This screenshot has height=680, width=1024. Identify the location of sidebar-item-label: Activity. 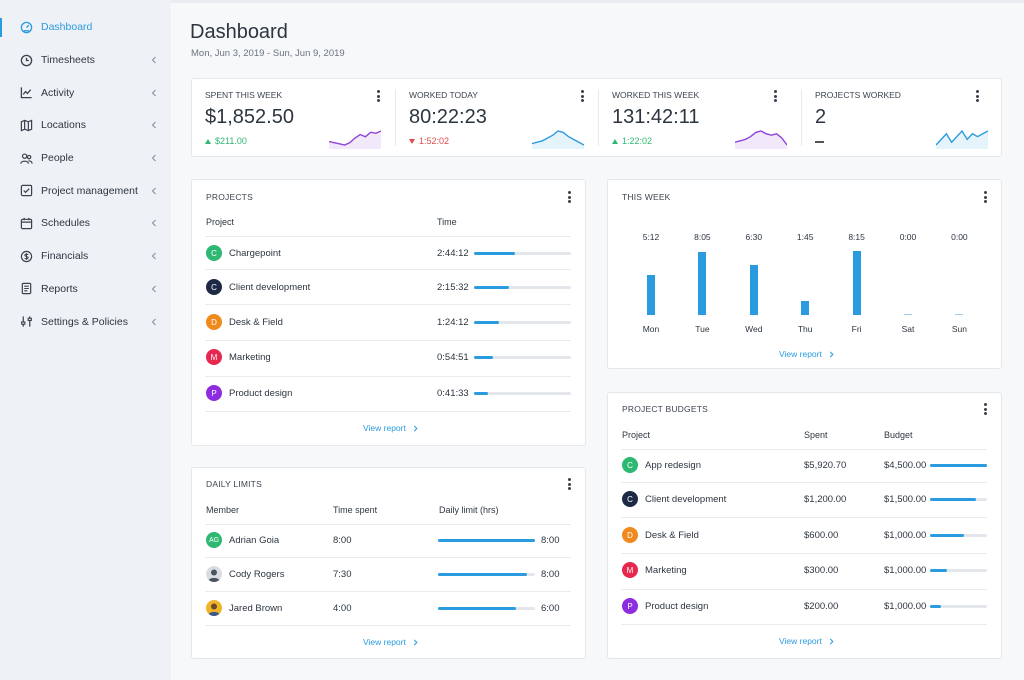
(58, 92).